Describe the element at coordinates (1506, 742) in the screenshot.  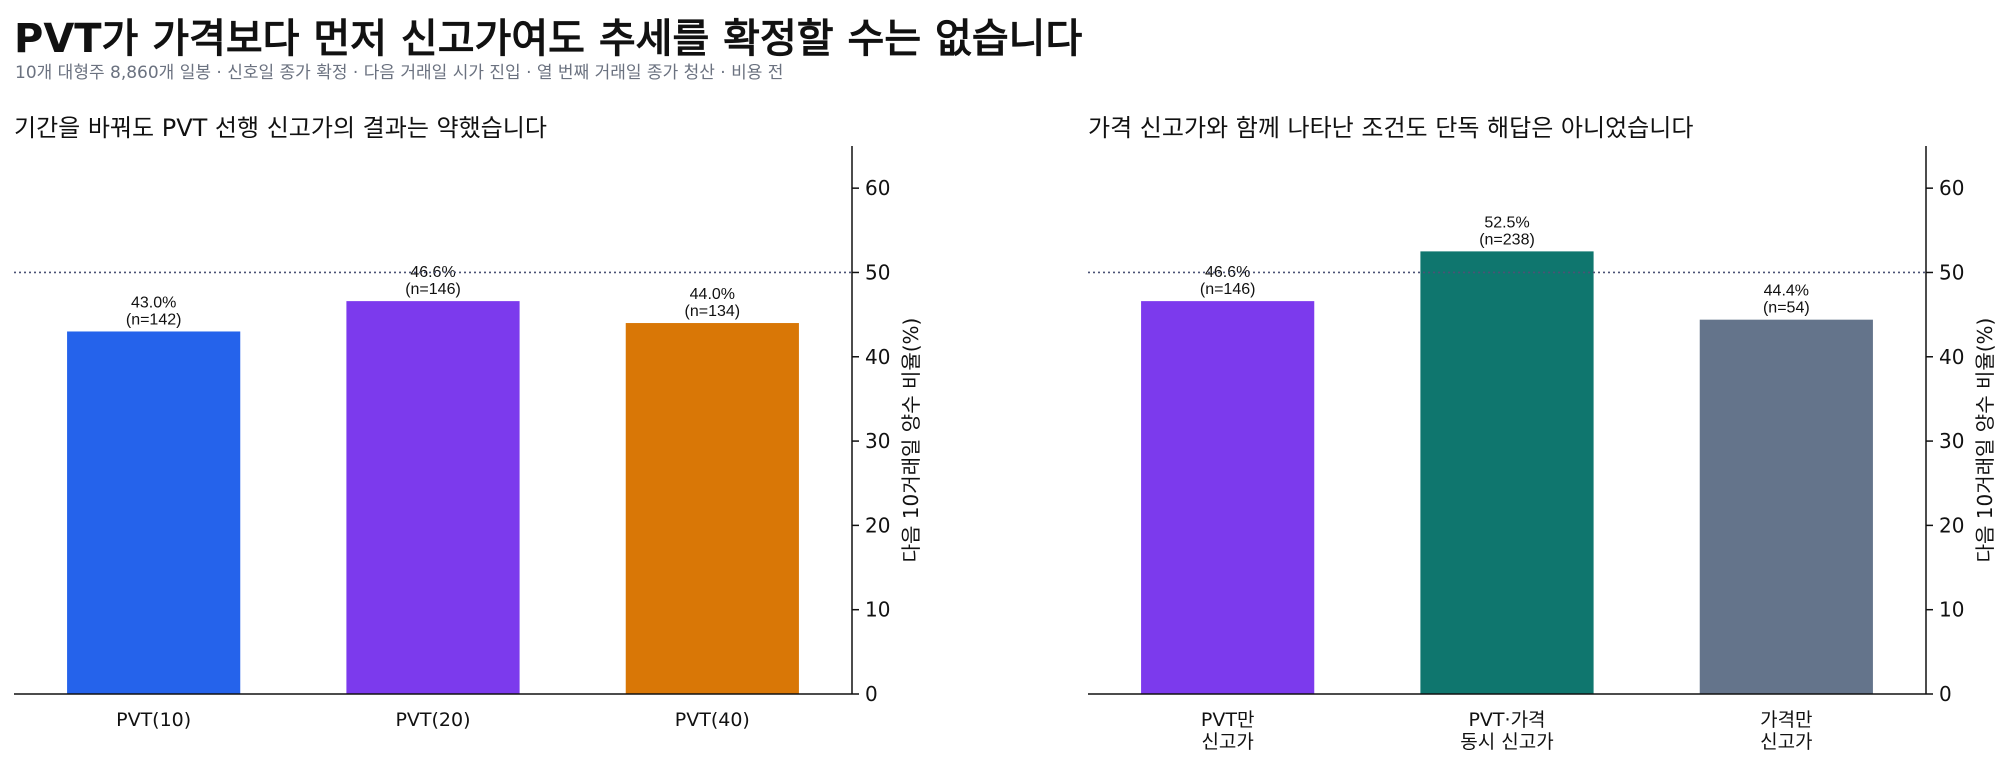
I see `right-category-label-2-line-2: 동시 신고가` at that location.